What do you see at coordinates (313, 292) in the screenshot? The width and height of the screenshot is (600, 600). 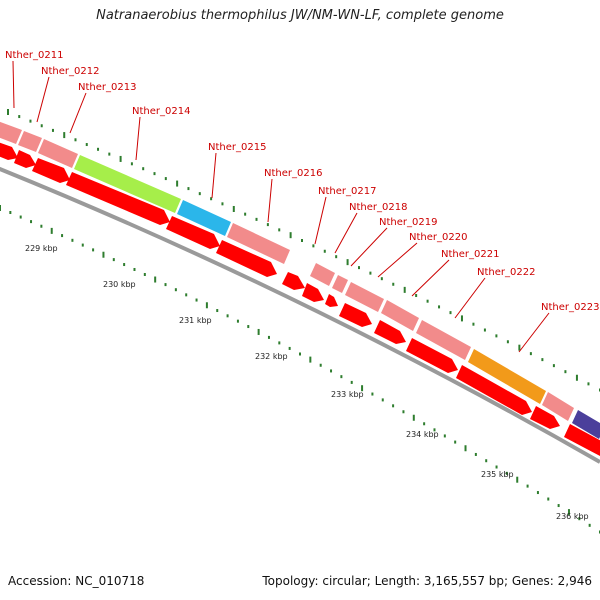 I see `gene-arrow-0217b` at bounding box center [313, 292].